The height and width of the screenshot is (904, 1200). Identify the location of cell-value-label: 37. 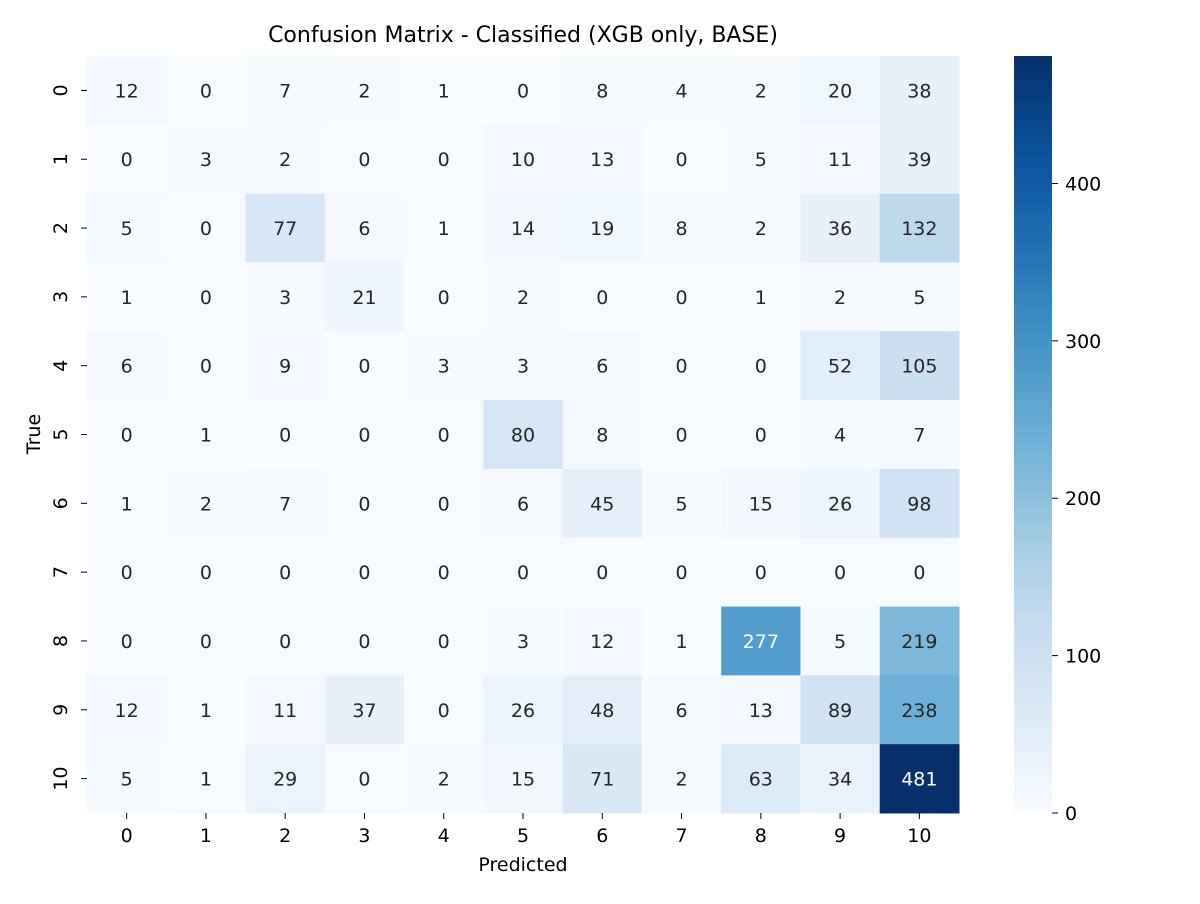
(364, 711).